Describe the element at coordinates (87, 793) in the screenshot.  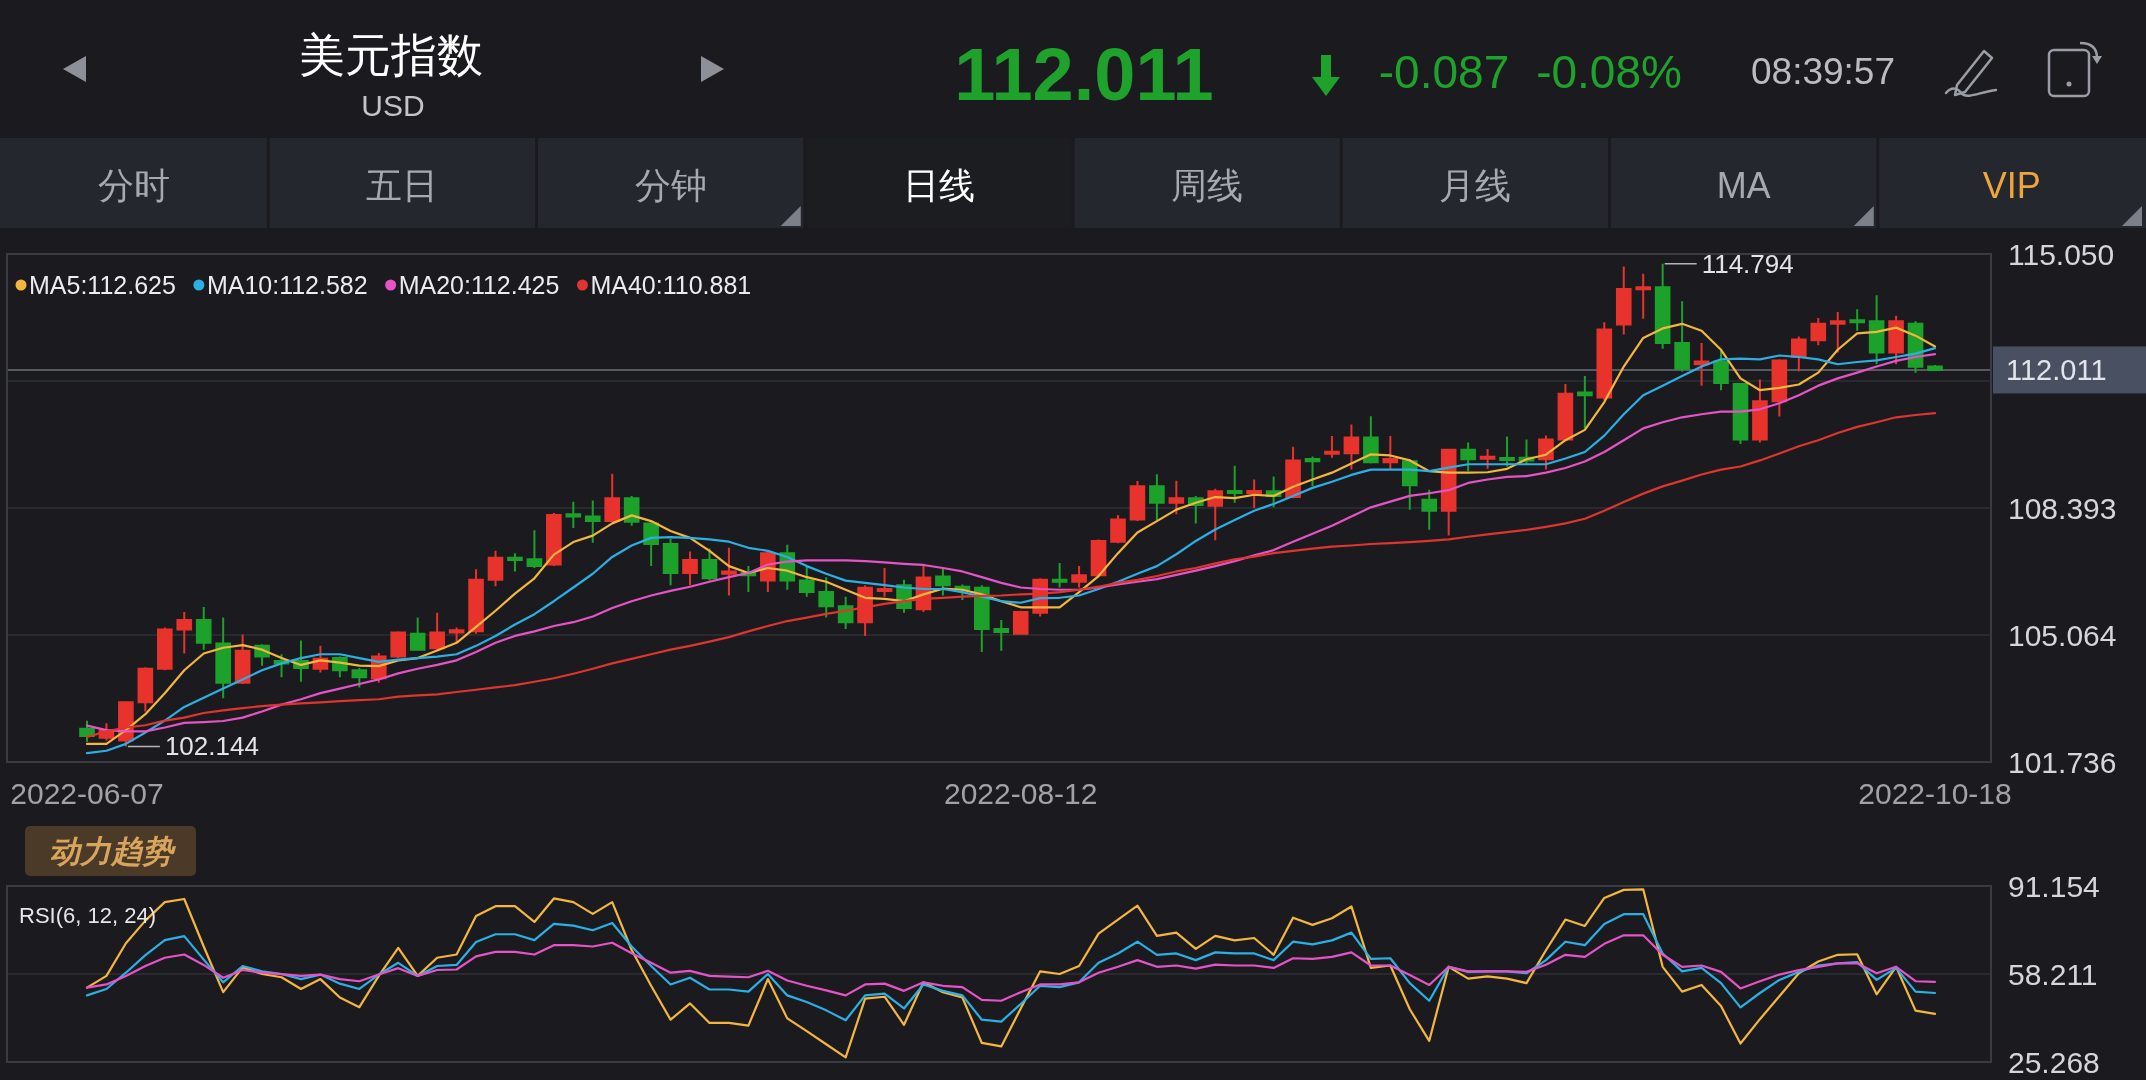
I see `x-tick-label: 2022-06-07` at that location.